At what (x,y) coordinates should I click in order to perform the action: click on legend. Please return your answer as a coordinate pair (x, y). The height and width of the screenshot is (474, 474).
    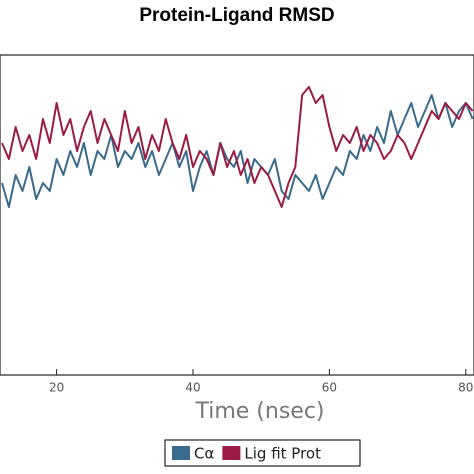
    Looking at the image, I should click on (262, 453).